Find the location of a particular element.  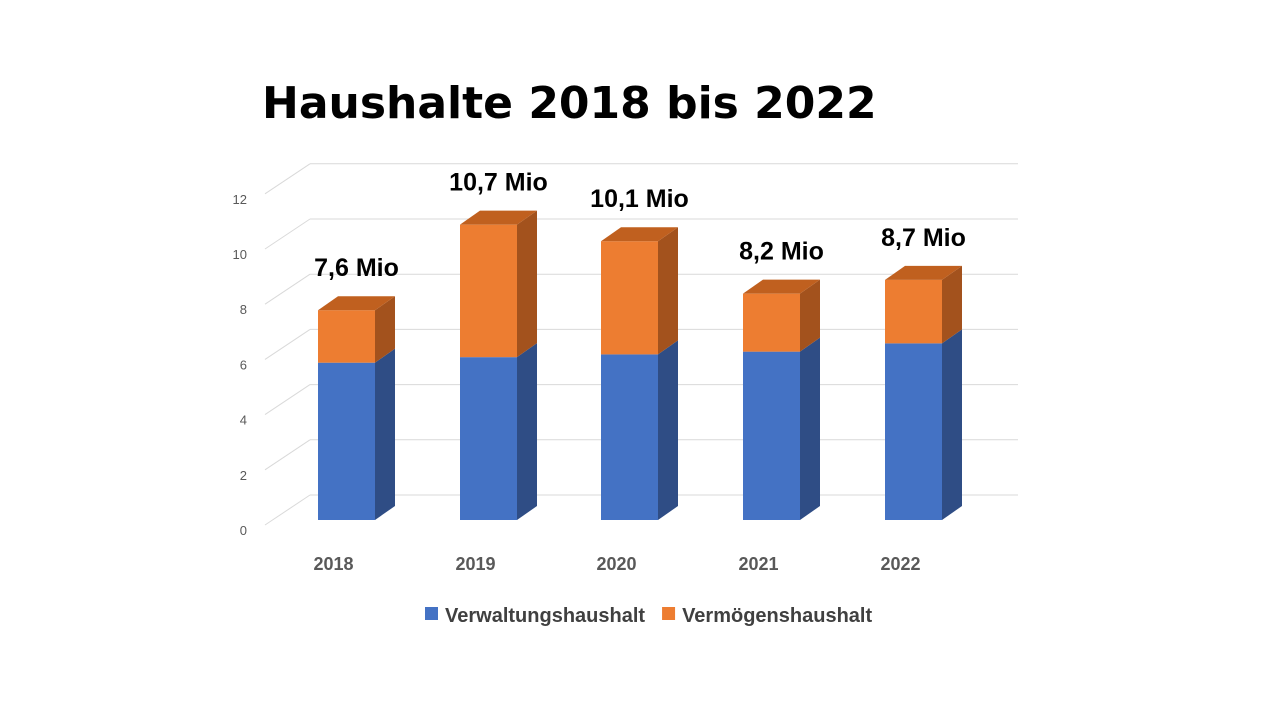

x-tick-label: 2021 is located at coordinates (758, 564).